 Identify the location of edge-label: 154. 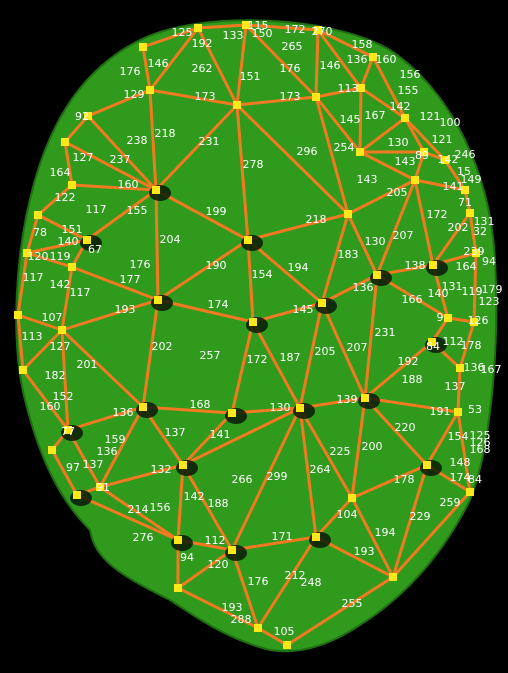
(262, 274).